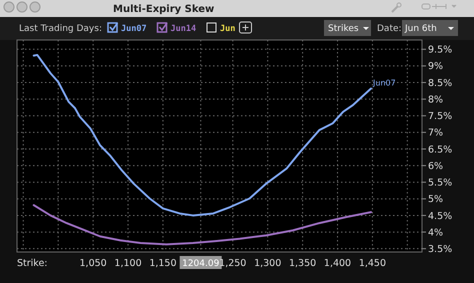  Describe the element at coordinates (183, 29) in the screenshot. I see `legend-label: Jun14` at that location.